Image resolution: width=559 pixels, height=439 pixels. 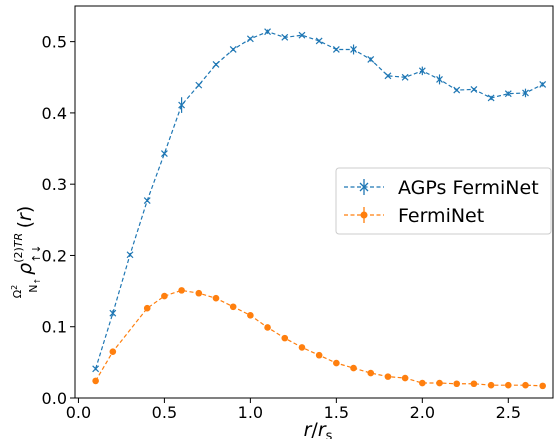 What do you see at coordinates (54, 398) in the screenshot?
I see `y-tick-label: 0.0` at bounding box center [54, 398].